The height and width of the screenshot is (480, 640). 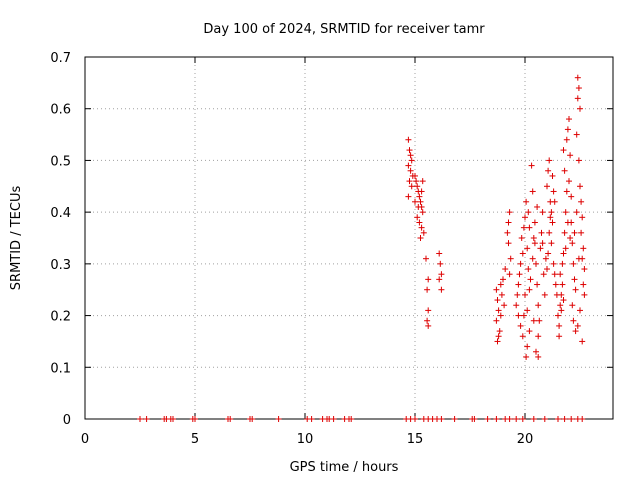 I want to click on y-tick-label: 0.2, so click(x=60, y=317).